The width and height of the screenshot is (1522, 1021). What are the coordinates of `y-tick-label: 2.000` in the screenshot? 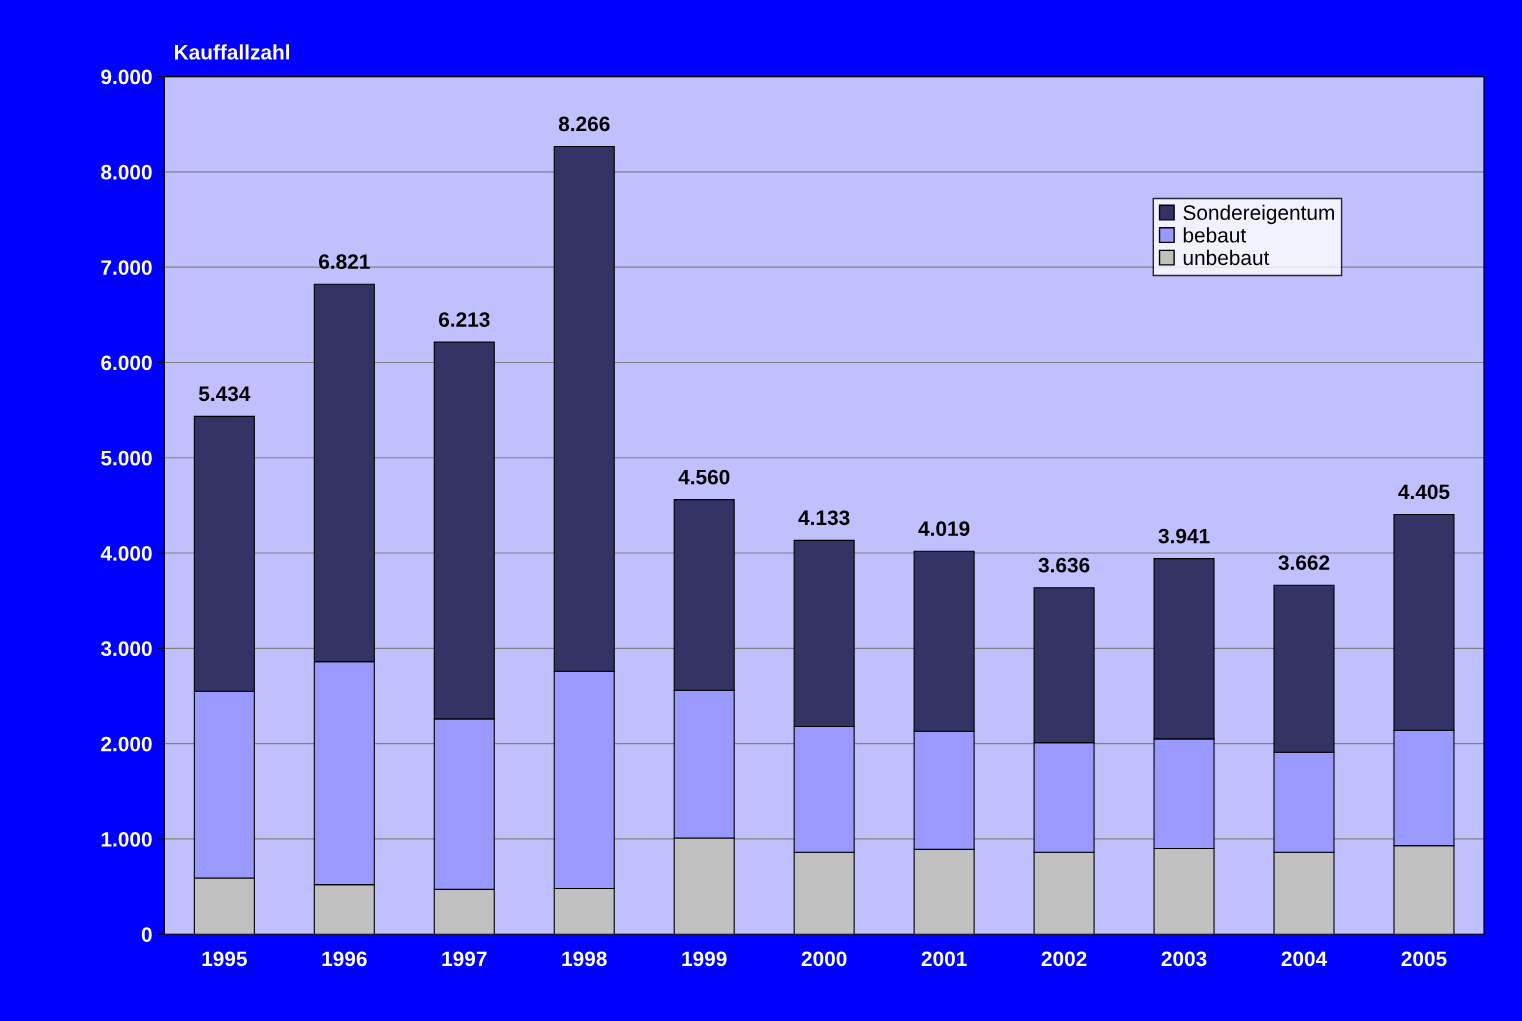 It's located at (126, 744).